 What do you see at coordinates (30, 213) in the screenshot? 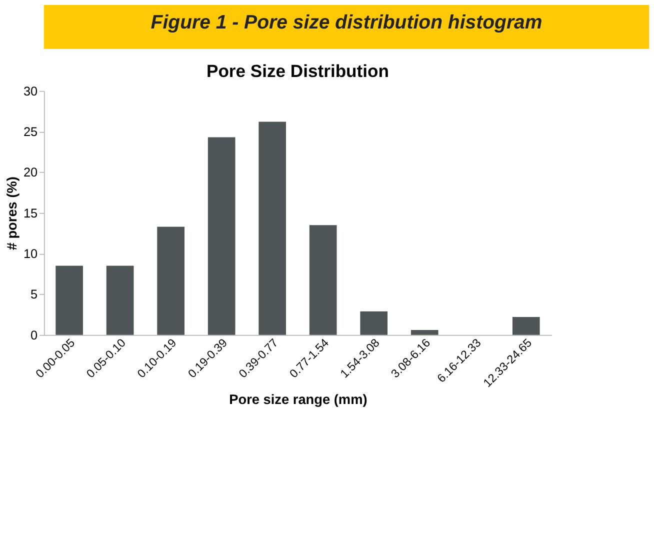
I see `y-tick-label: 15` at bounding box center [30, 213].